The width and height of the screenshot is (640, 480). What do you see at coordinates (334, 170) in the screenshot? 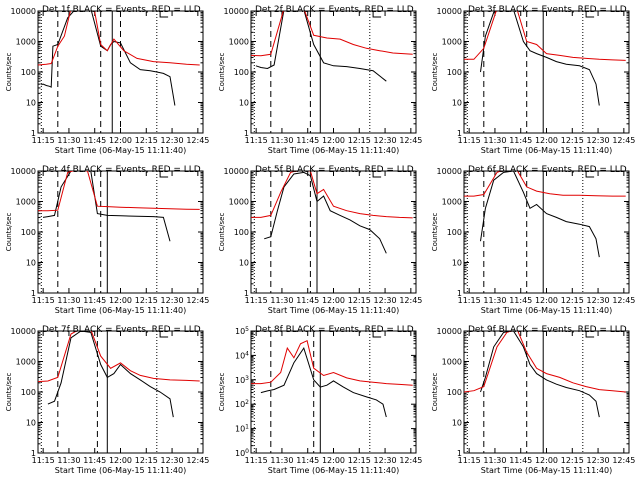
I see `panel-title: Det 5f BLACK = Events, RED = LLD` at bounding box center [334, 170].